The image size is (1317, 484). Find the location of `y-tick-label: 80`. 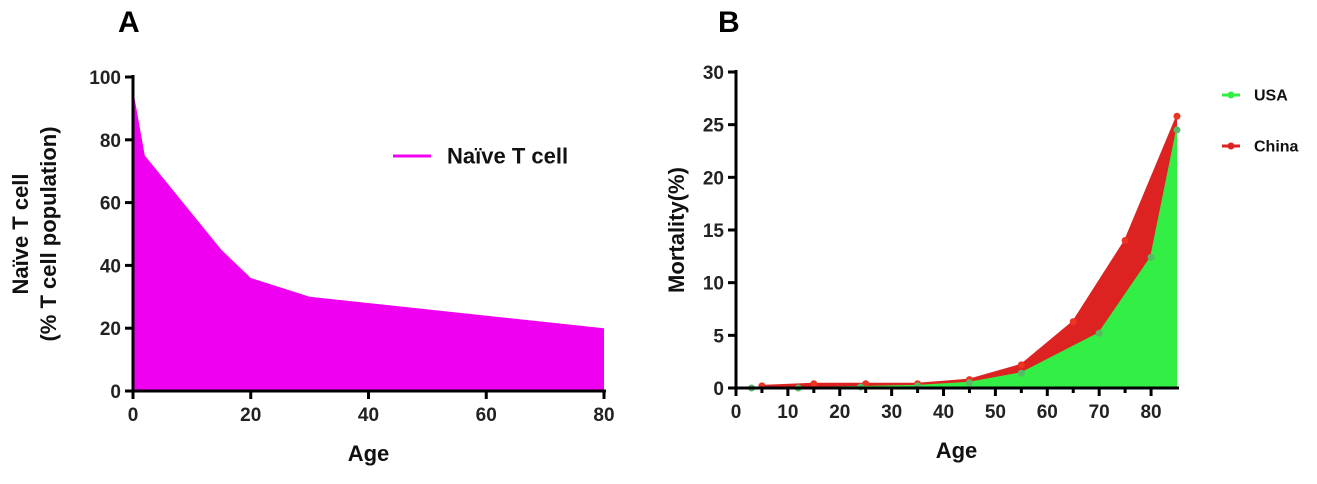

y-tick-label: 80 is located at coordinates (110, 141).